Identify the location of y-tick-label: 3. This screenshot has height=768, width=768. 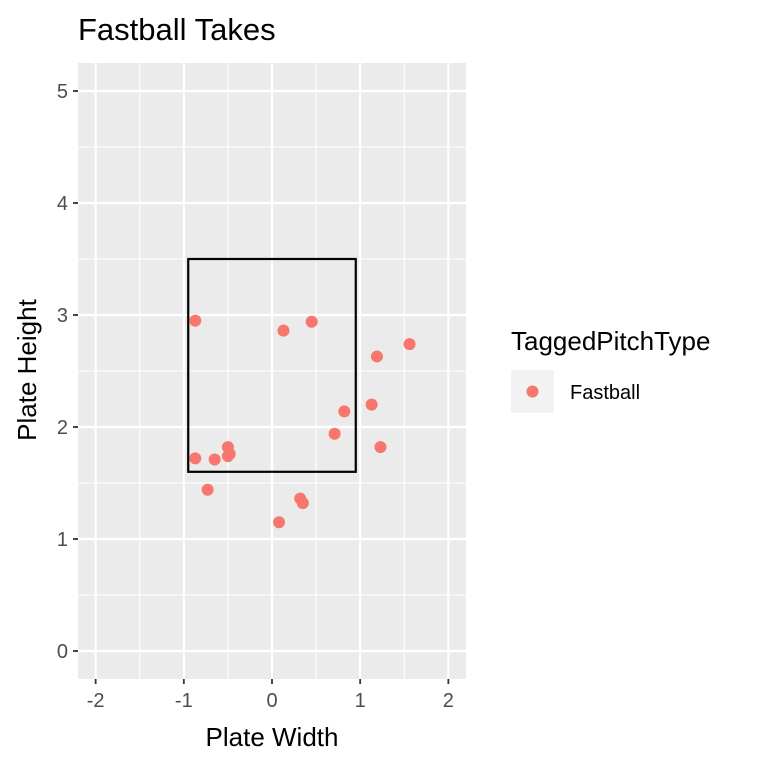
(62, 316).